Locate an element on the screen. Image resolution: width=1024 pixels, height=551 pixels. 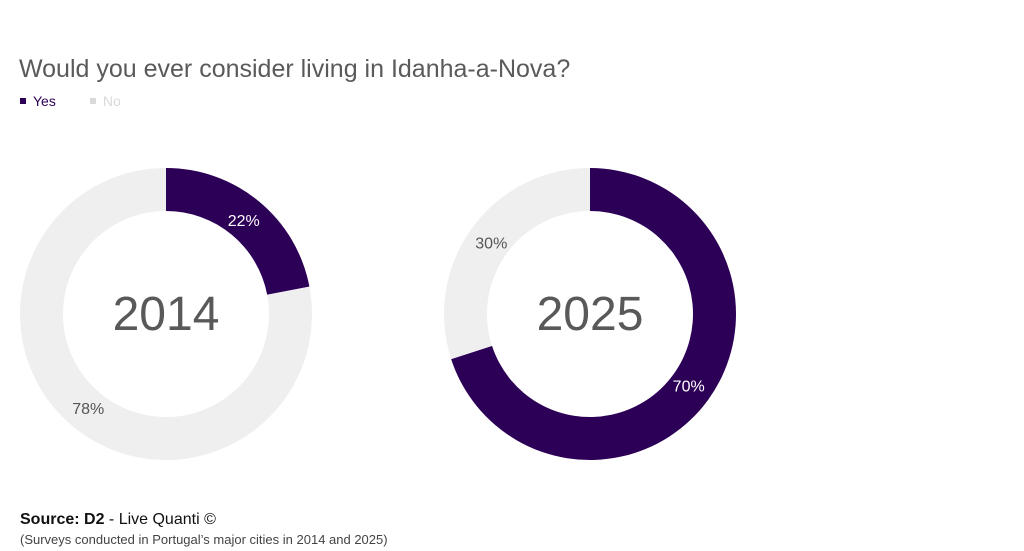
source-bold: Source: D2 is located at coordinates (62, 519).